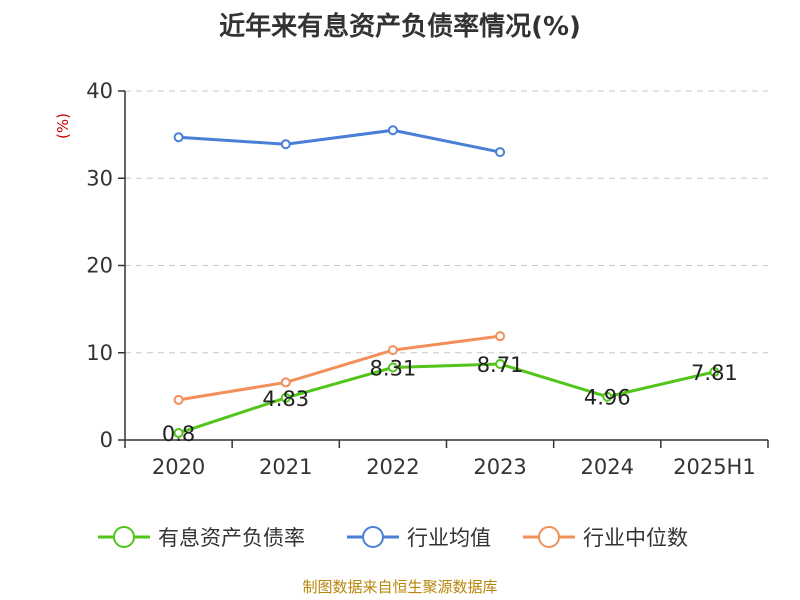 This screenshot has height=600, width=800. I want to click on legend-label: 有息资产负债率, so click(231, 538).